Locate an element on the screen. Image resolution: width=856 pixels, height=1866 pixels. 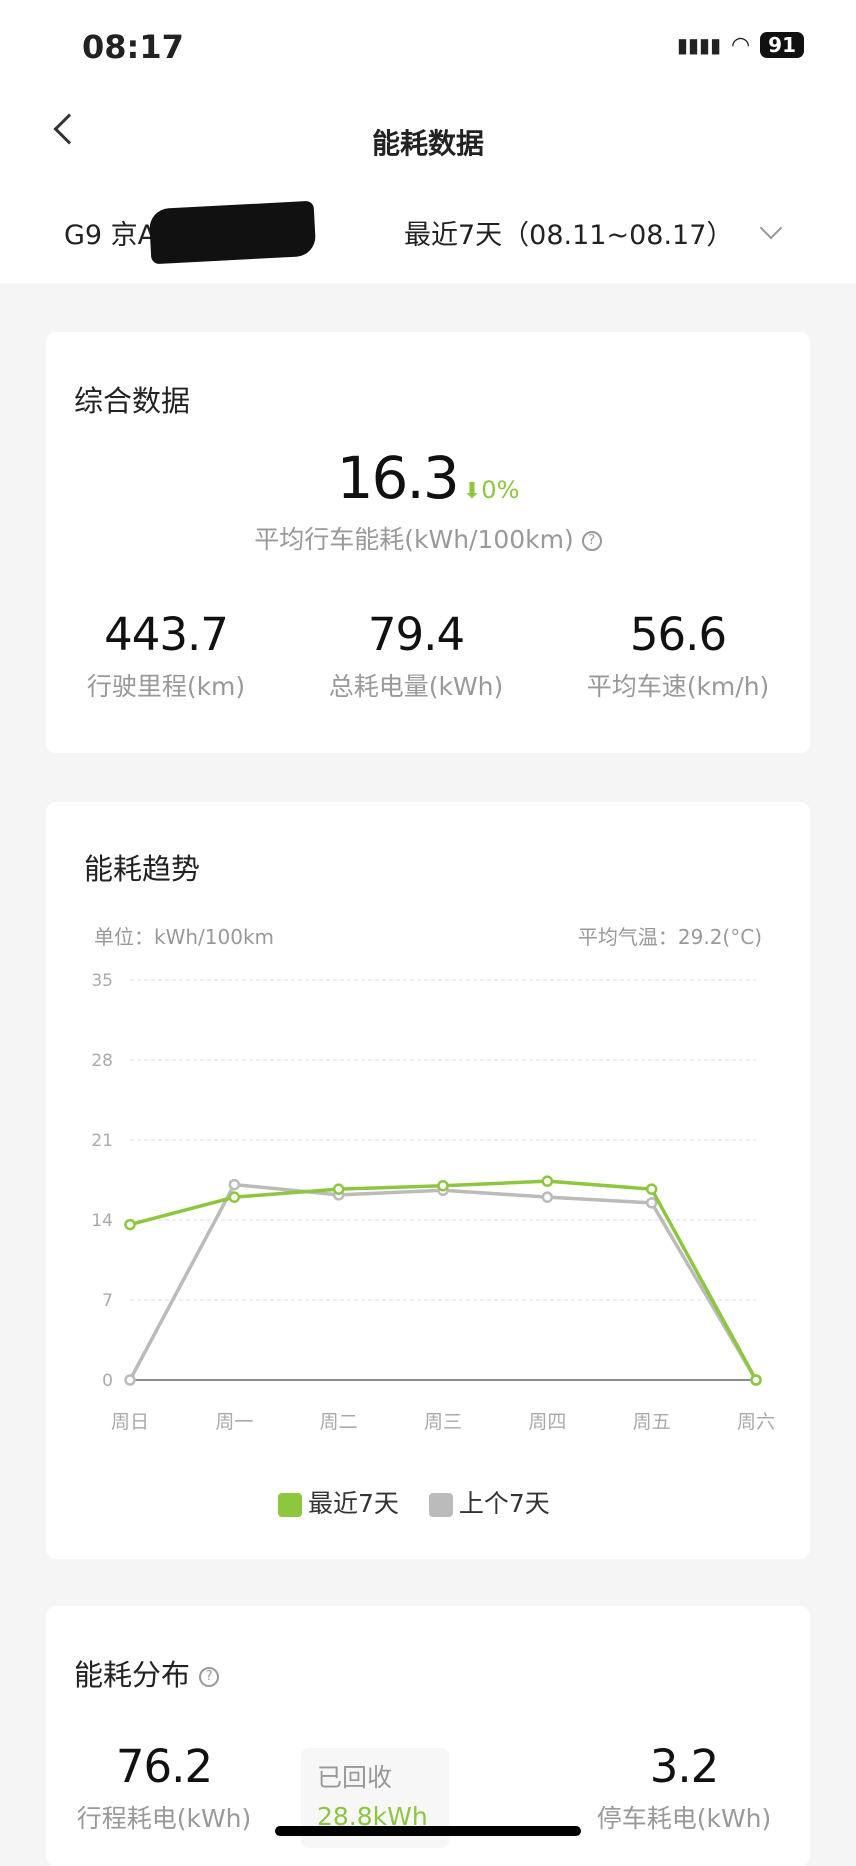
legend-label: 最近7天 is located at coordinates (353, 1503).